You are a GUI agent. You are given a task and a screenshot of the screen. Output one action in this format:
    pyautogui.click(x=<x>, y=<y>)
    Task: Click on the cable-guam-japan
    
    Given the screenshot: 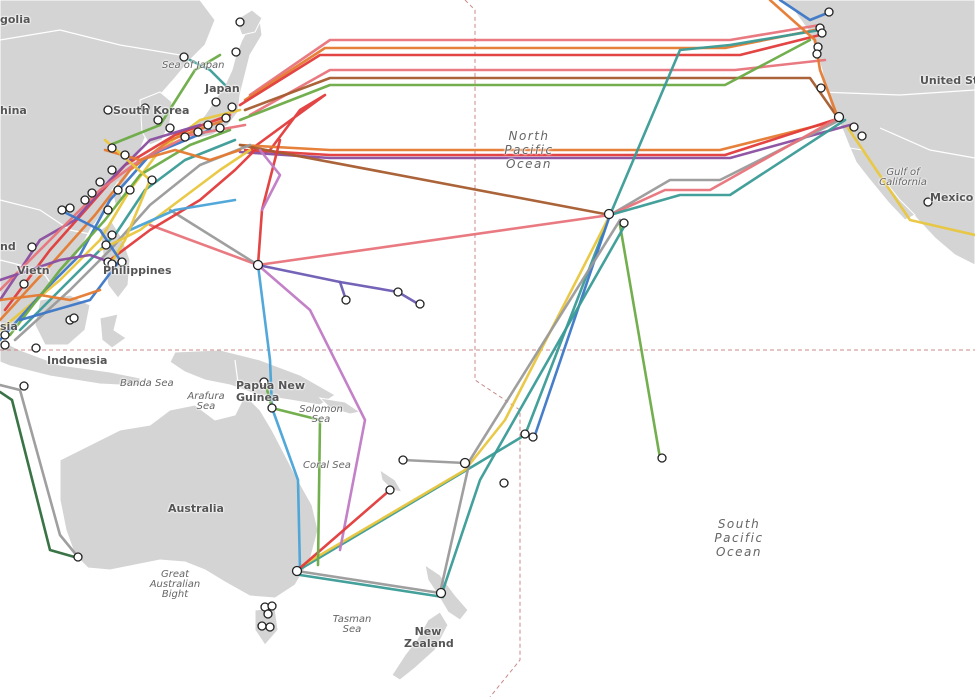 What is the action you would take?
    pyautogui.click(x=269, y=202)
    